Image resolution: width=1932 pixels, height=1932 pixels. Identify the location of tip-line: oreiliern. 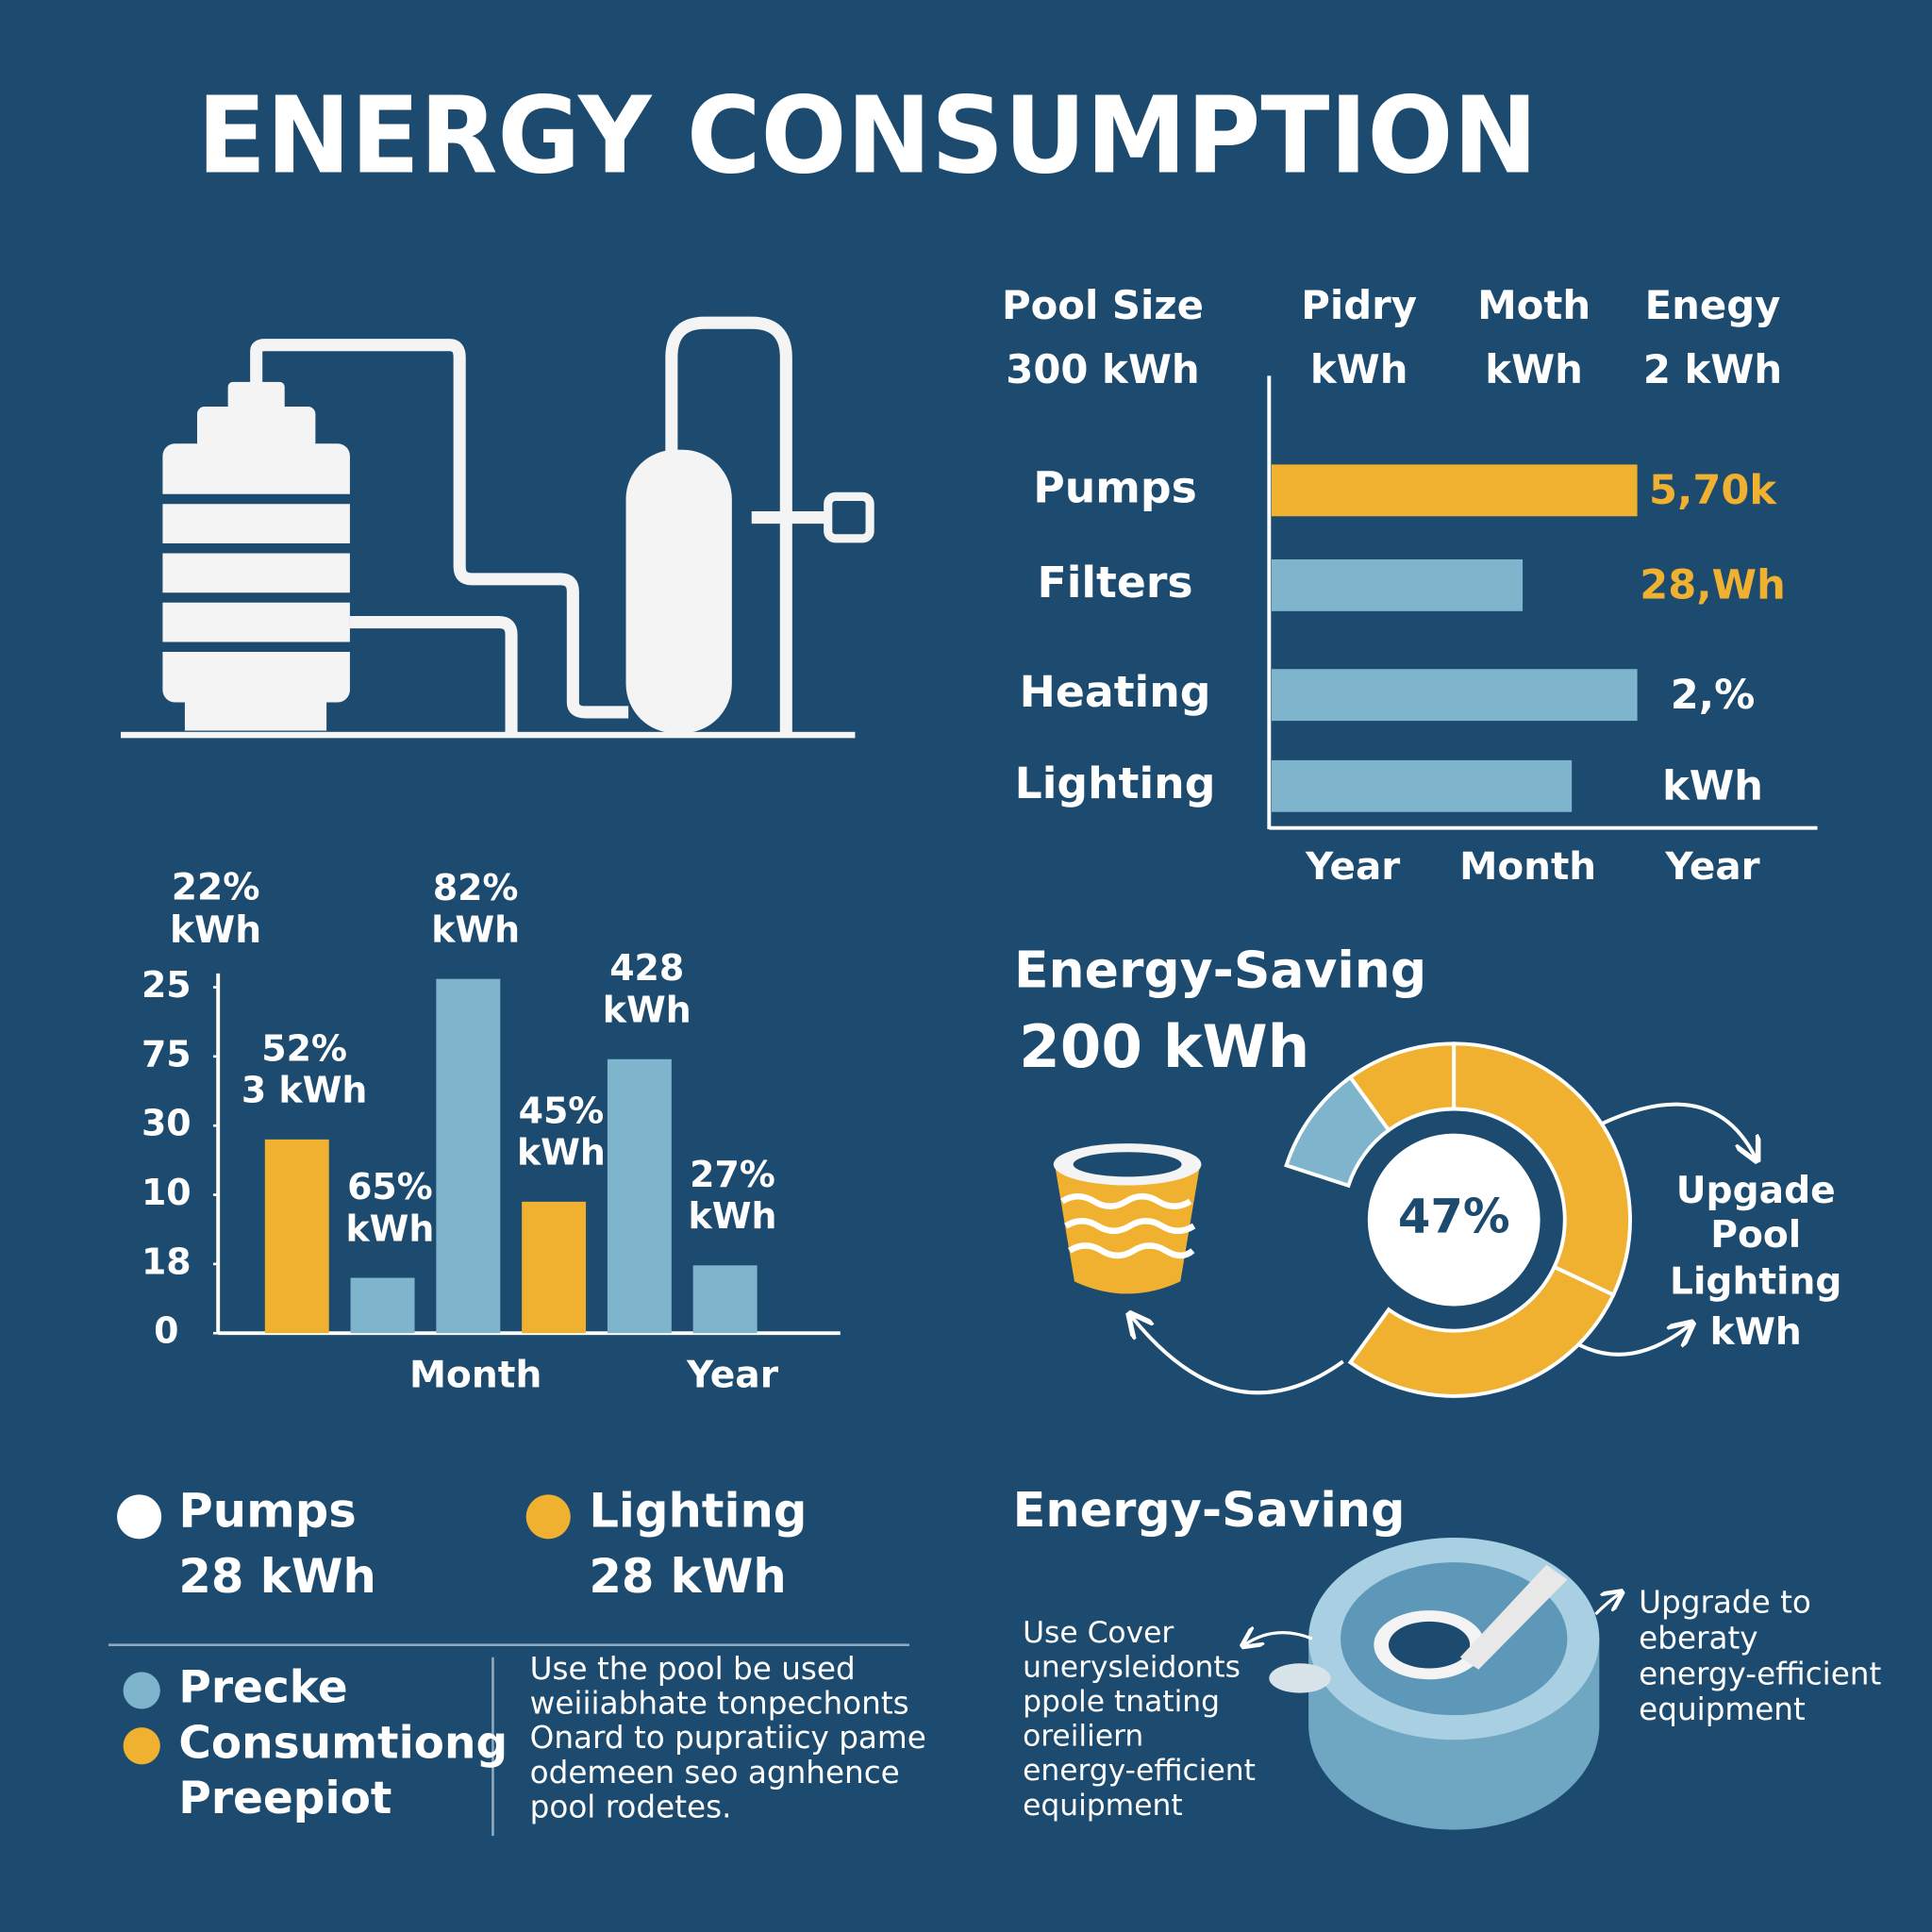
(1083, 1737).